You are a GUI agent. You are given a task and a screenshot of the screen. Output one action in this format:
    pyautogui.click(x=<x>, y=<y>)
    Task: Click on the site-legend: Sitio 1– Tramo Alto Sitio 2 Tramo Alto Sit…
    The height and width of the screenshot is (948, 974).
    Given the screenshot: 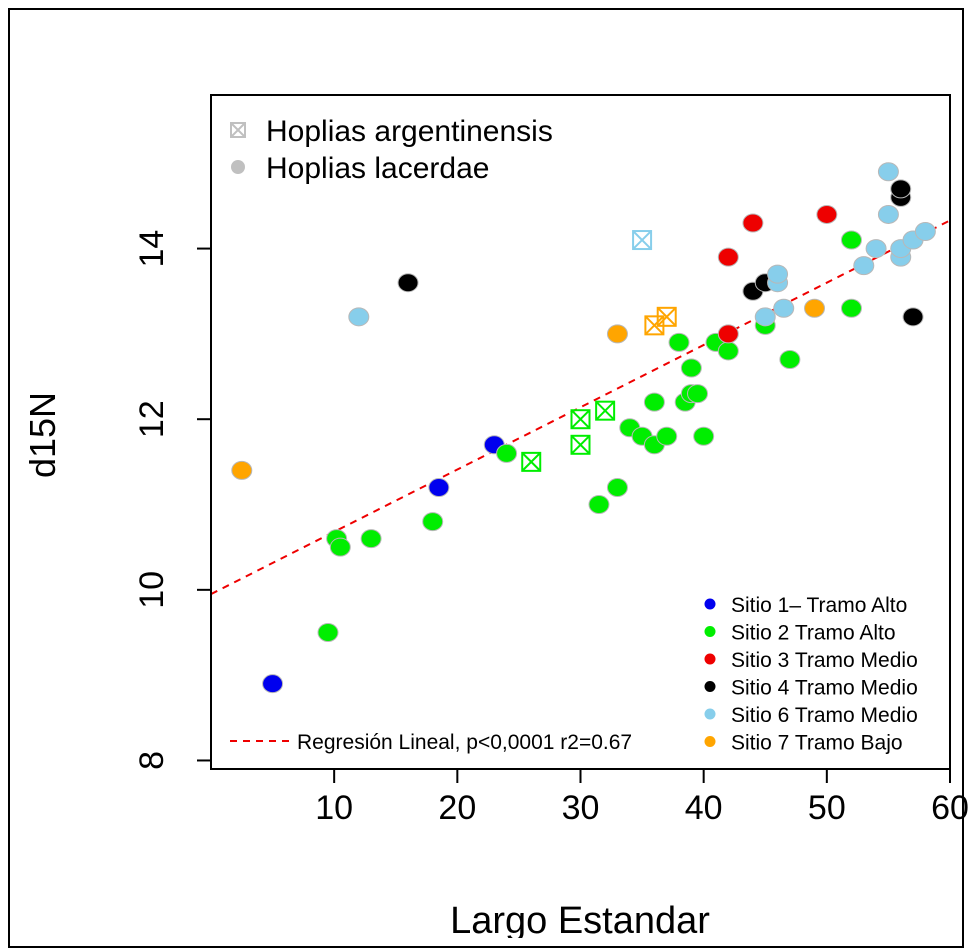 What is the action you would take?
    pyautogui.click(x=574, y=674)
    